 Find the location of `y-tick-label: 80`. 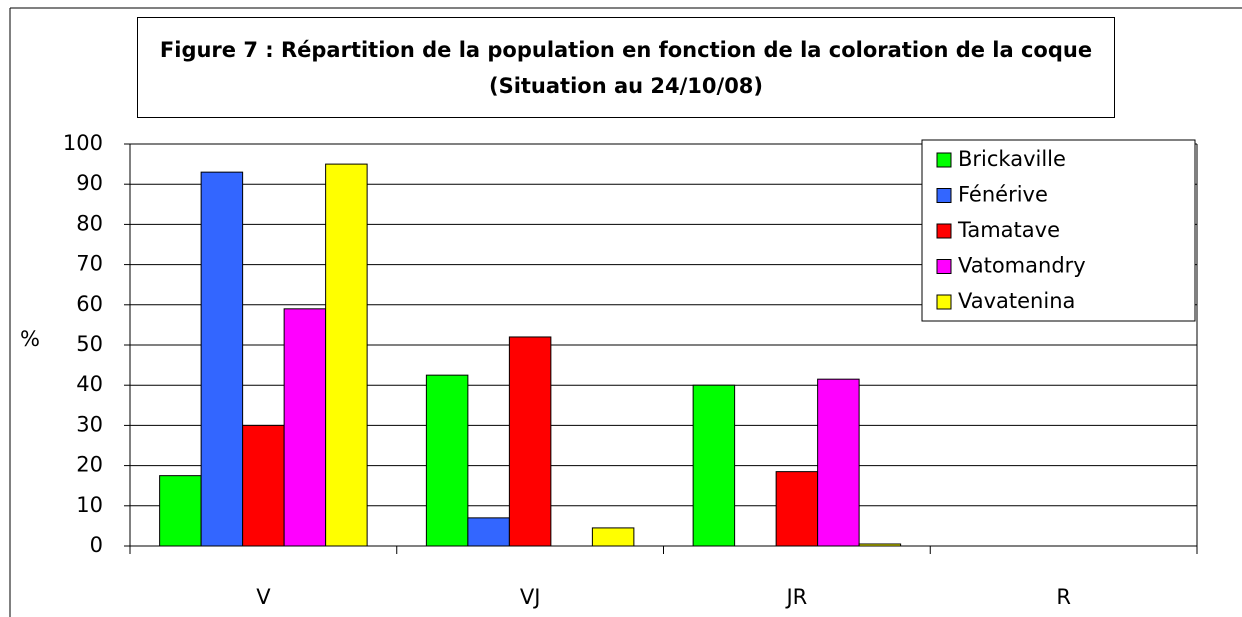

y-tick-label: 80 is located at coordinates (89, 223).